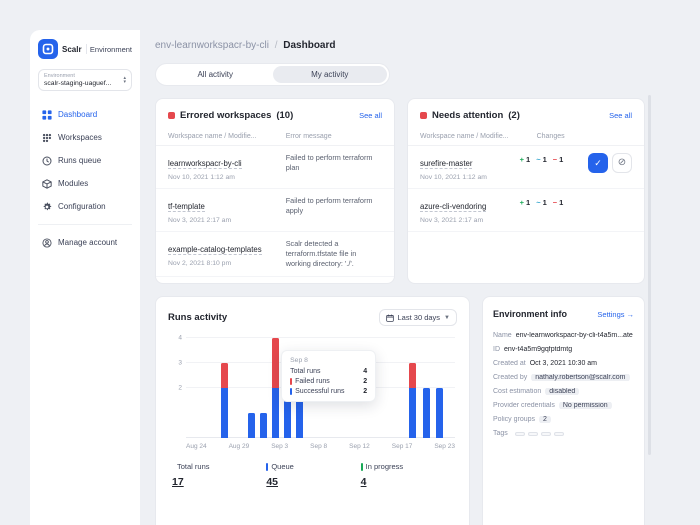 This screenshot has width=700, height=525. Describe the element at coordinates (85, 80) in the screenshot. I see `environment-selector: Environment scalr-staging-uaguef... ▴ ▾` at that location.